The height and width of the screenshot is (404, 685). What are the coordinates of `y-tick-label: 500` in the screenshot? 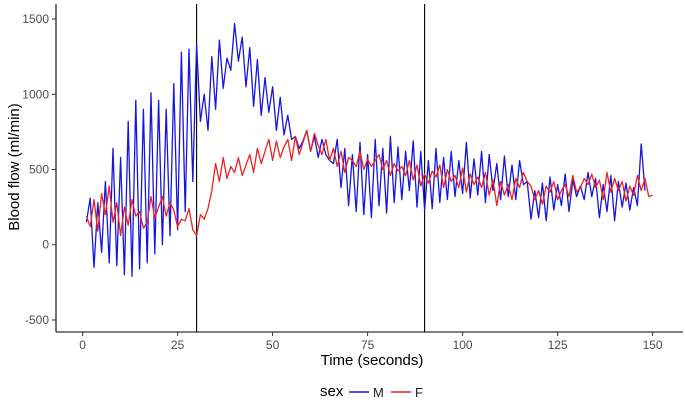 It's located at (39, 170).